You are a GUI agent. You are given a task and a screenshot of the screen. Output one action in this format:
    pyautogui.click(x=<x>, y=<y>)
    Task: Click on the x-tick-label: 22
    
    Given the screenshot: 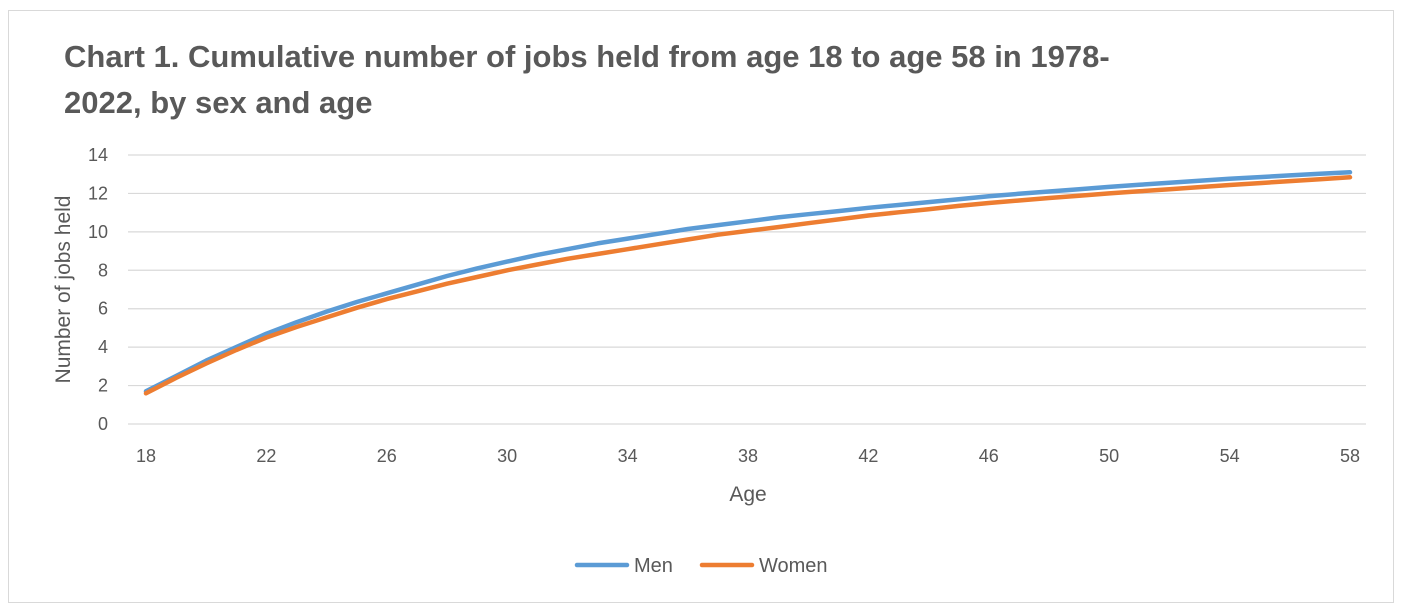 What is the action you would take?
    pyautogui.click(x=266, y=456)
    